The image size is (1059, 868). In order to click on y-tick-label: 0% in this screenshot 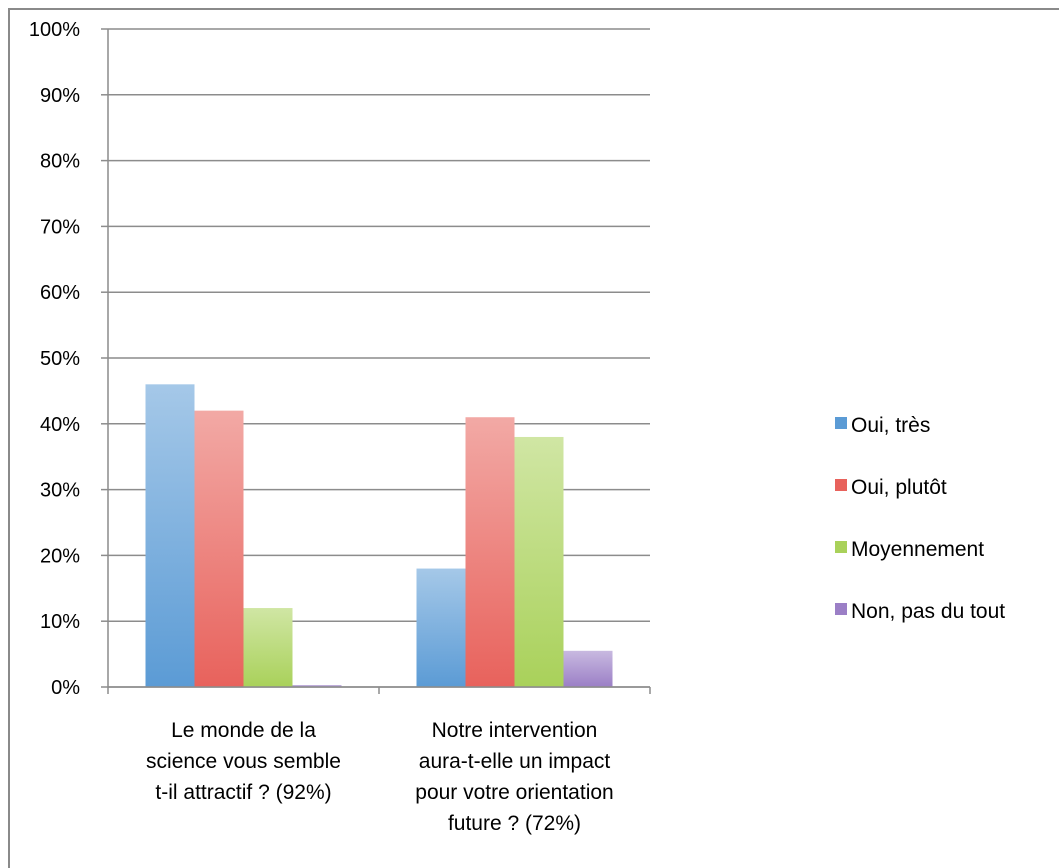, I will do `click(65, 688)`.